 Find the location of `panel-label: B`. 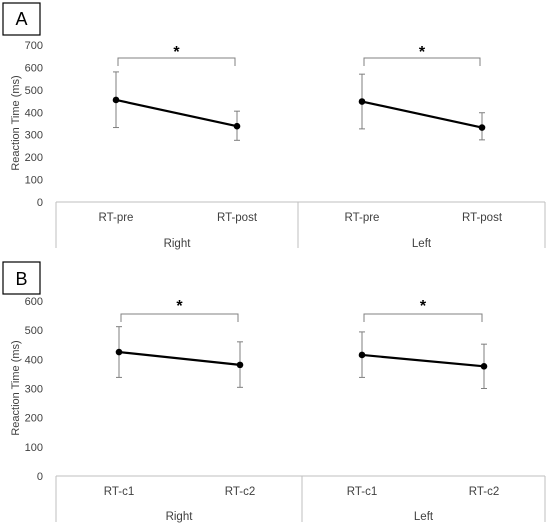

panel-label: B is located at coordinates (21, 279).